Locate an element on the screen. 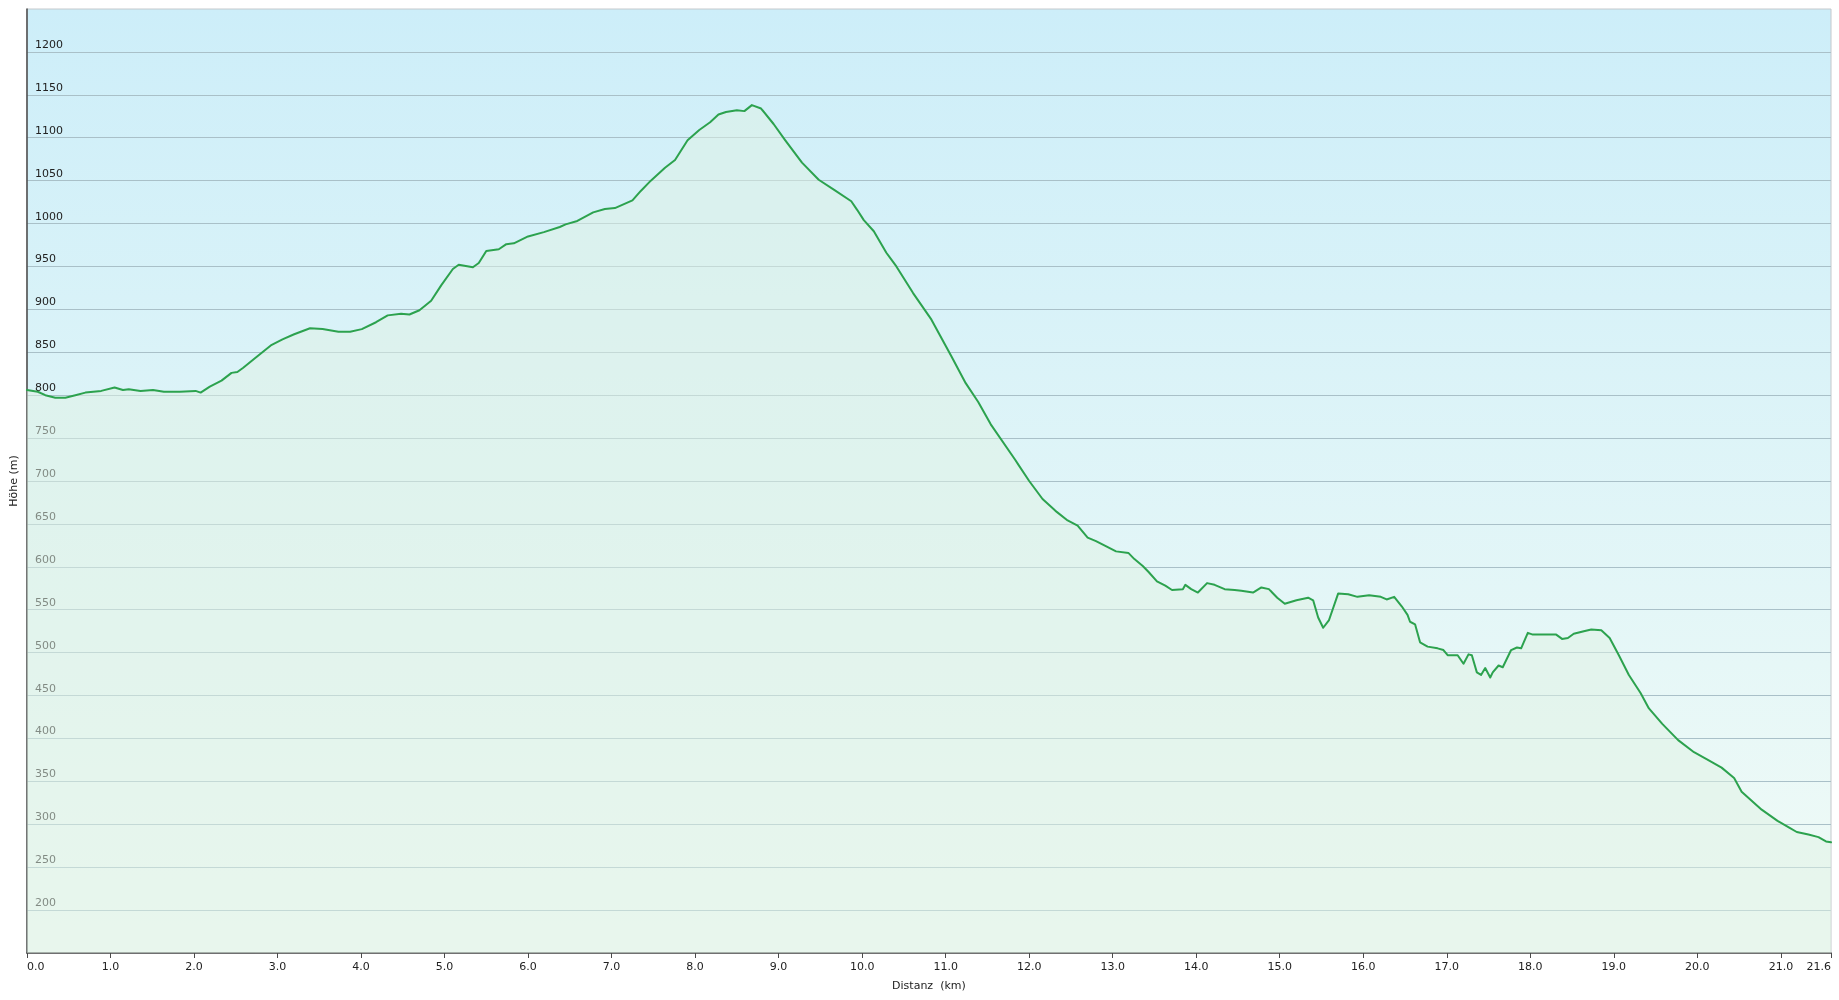  y-tick-label: 250 is located at coordinates (45, 860).